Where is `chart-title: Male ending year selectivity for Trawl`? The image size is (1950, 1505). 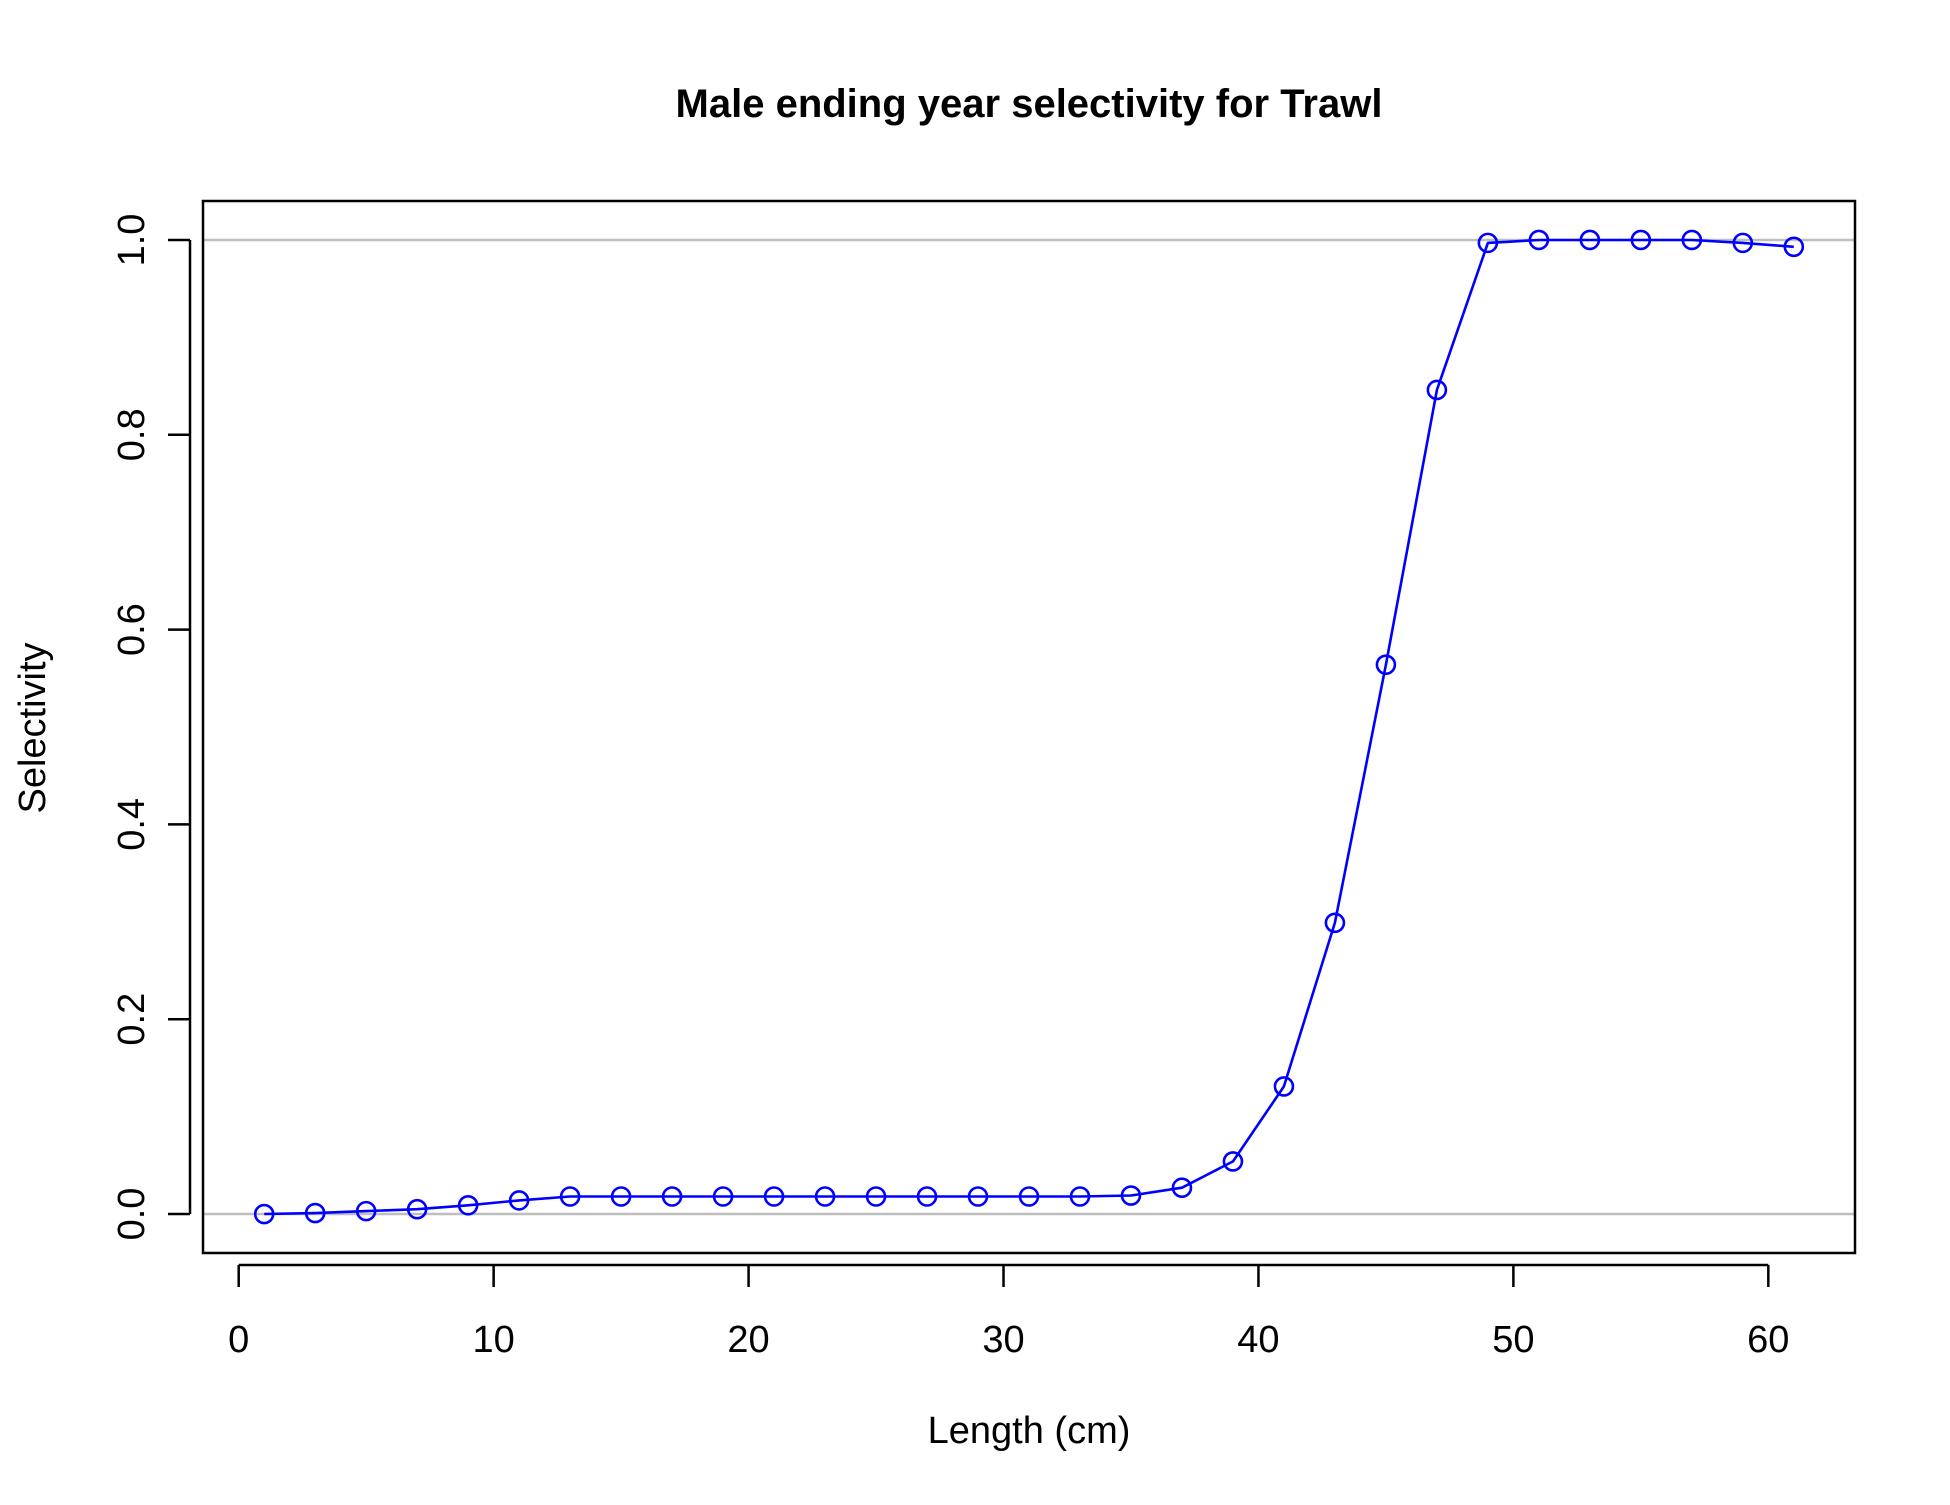
chart-title: Male ending year selectivity for Trawl is located at coordinates (1029, 104).